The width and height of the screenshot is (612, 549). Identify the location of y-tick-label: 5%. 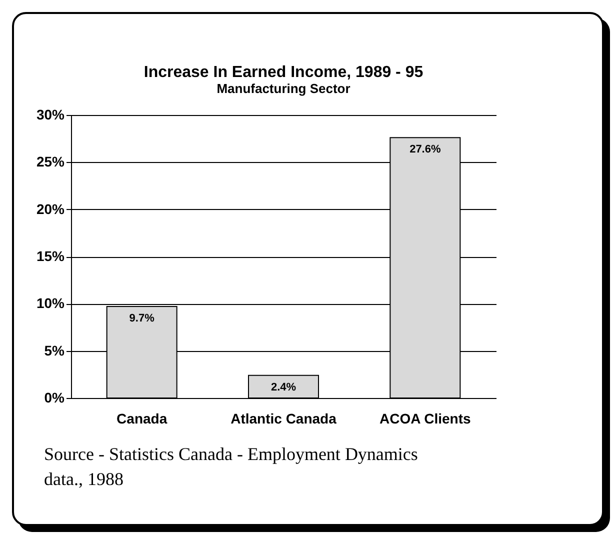
(55, 350).